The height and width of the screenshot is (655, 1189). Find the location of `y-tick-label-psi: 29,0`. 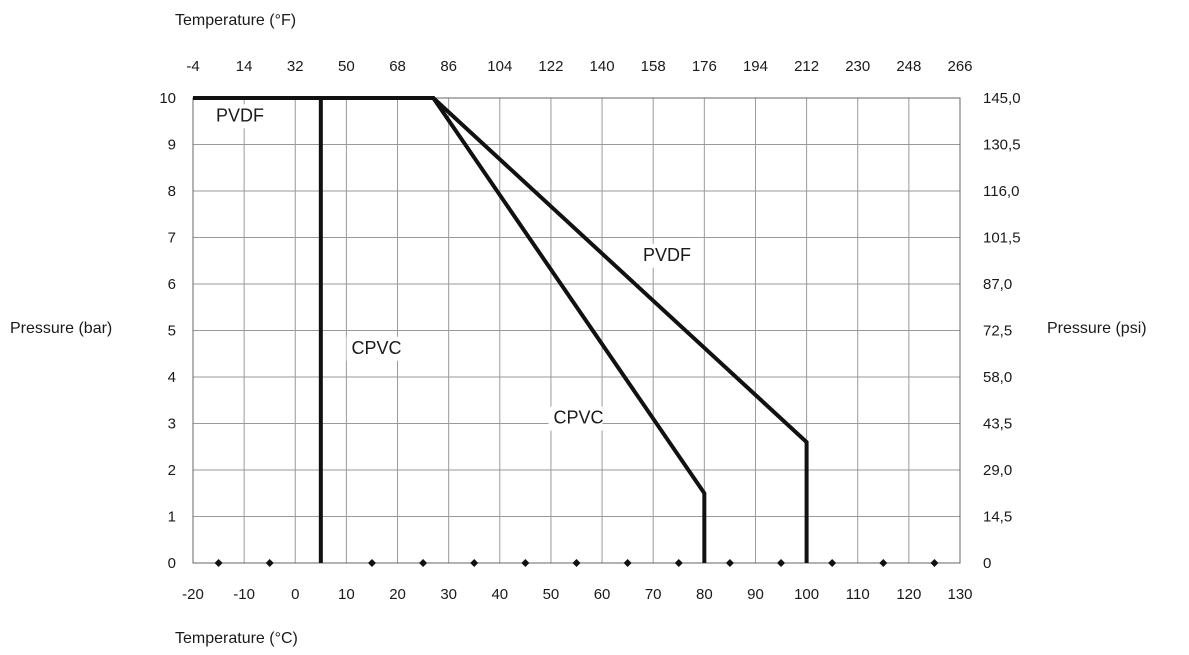

y-tick-label-psi: 29,0 is located at coordinates (997, 470).